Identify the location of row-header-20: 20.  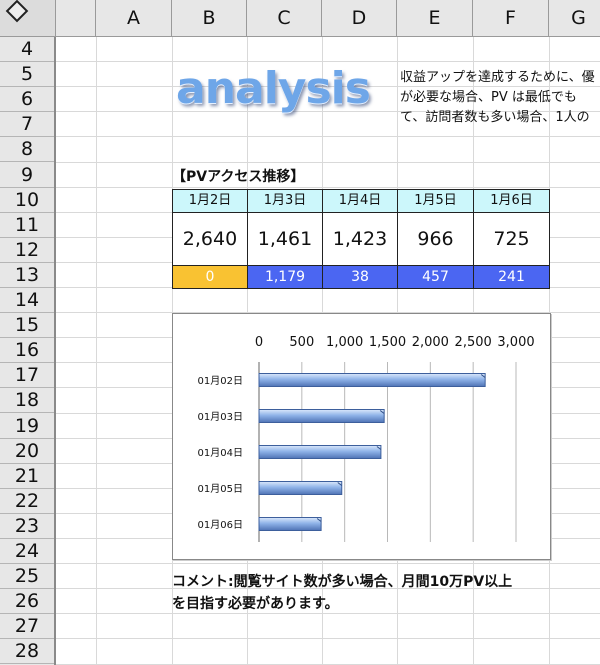
(27, 451).